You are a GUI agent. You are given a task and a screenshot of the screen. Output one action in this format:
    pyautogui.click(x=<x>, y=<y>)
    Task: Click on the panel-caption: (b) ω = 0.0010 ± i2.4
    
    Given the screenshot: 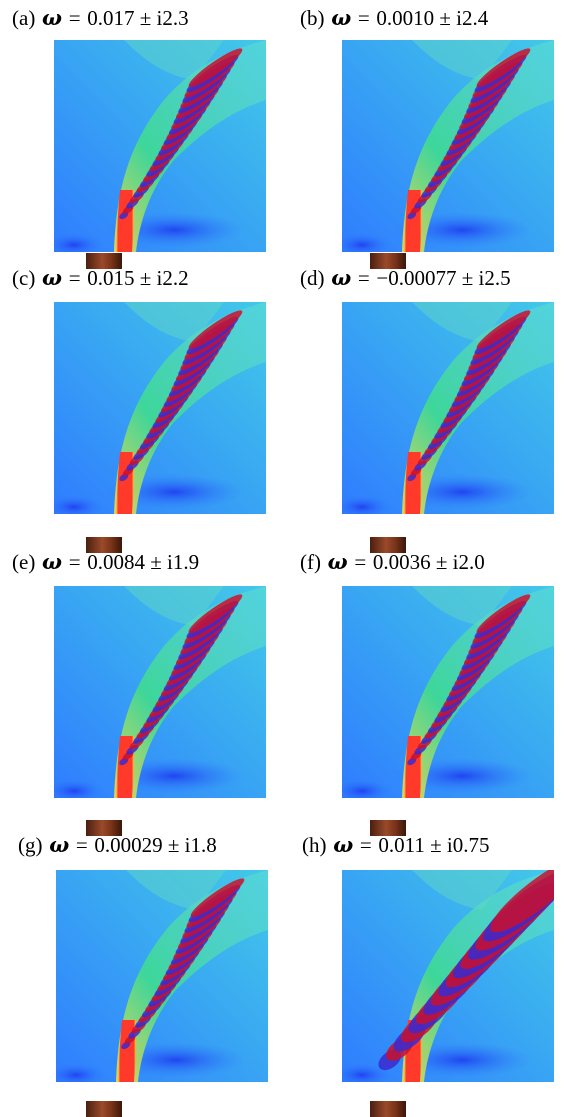 What is the action you would take?
    pyautogui.click(x=394, y=18)
    